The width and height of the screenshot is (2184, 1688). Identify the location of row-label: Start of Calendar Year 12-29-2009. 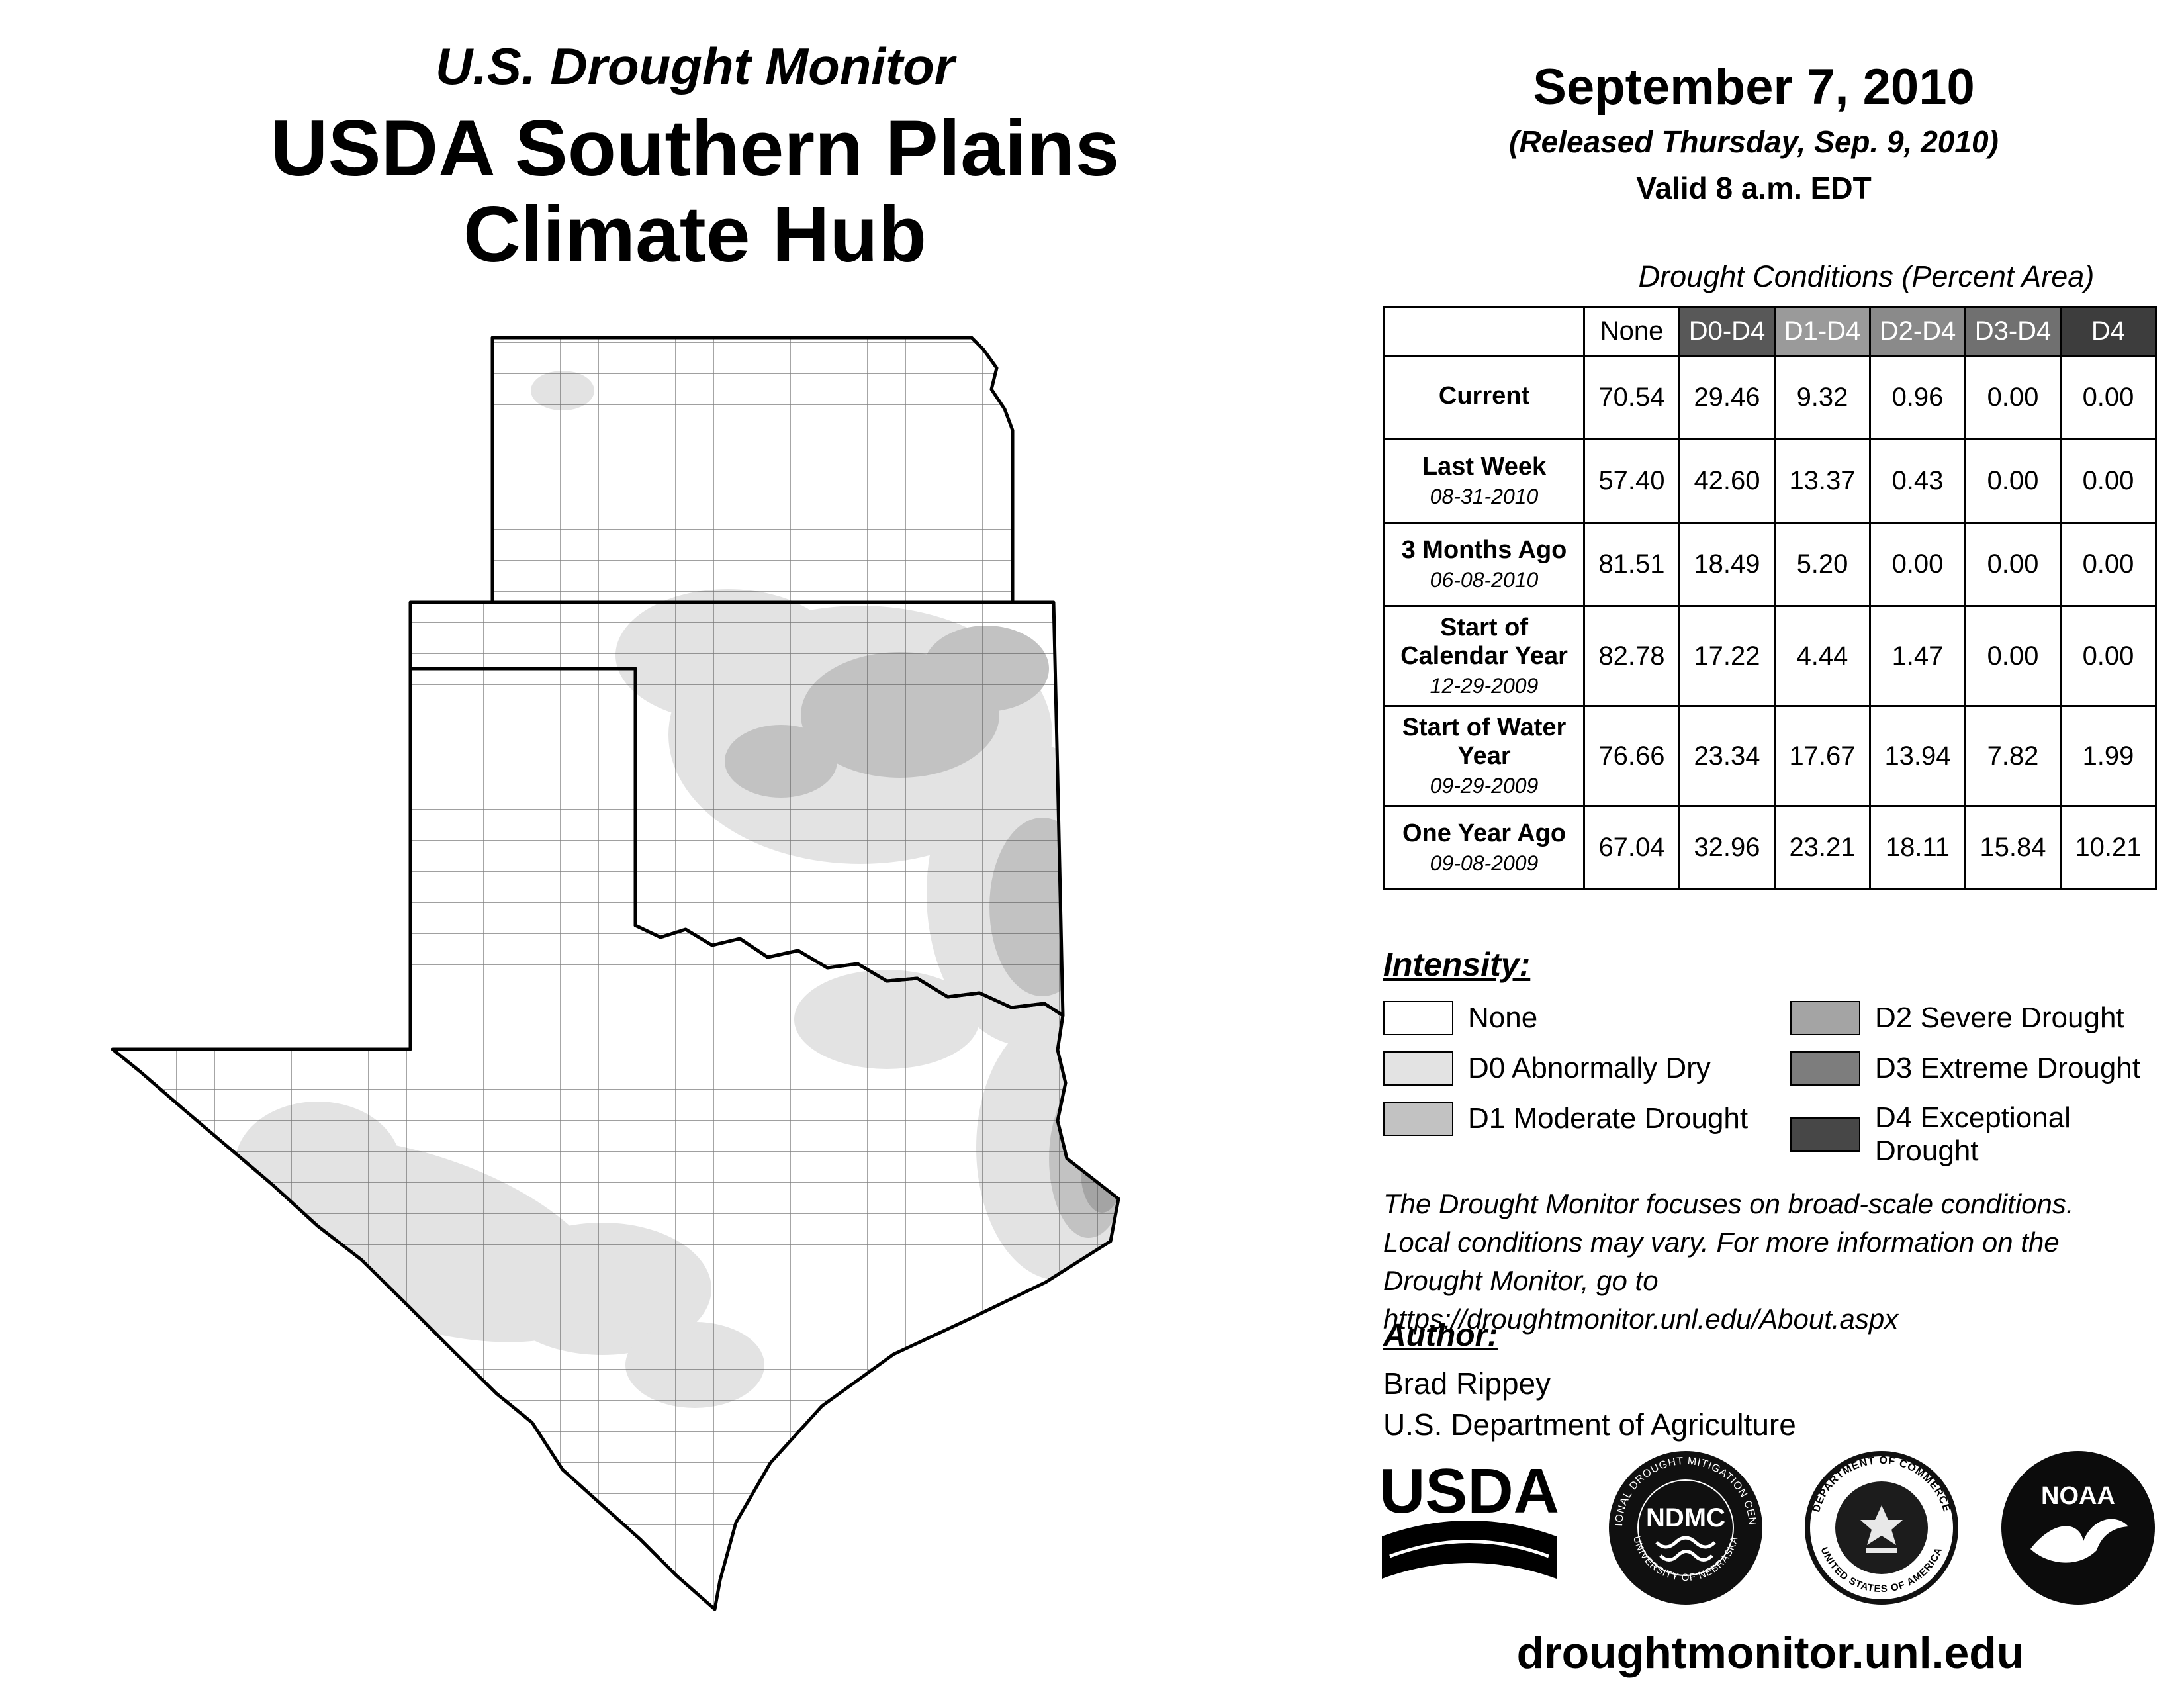
(1484, 656).